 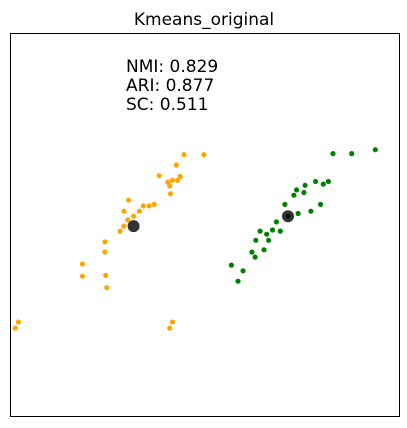 I want to click on nmi-annotation: NMI: 0.829, so click(x=172, y=67).